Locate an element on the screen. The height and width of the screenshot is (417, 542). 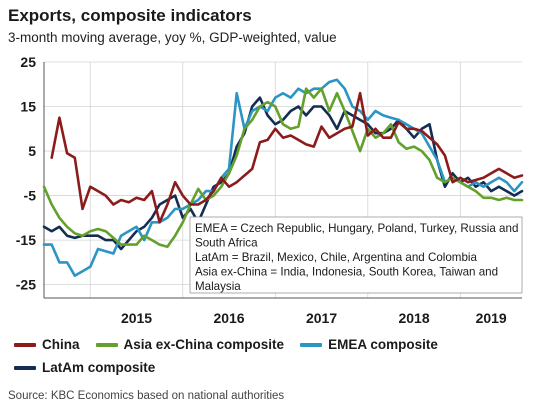
legend-item-asia-ex-china: Asia ex-China composite is located at coordinates (190, 344).